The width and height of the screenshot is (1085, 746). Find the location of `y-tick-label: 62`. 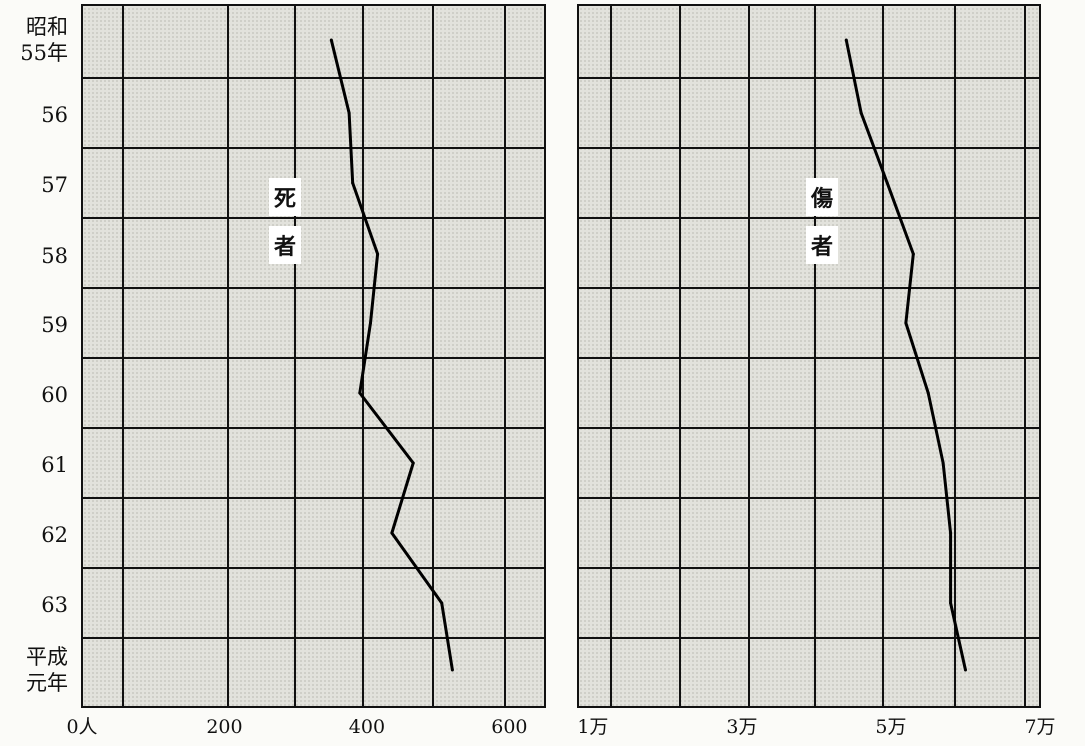

y-tick-label: 62 is located at coordinates (54, 535).